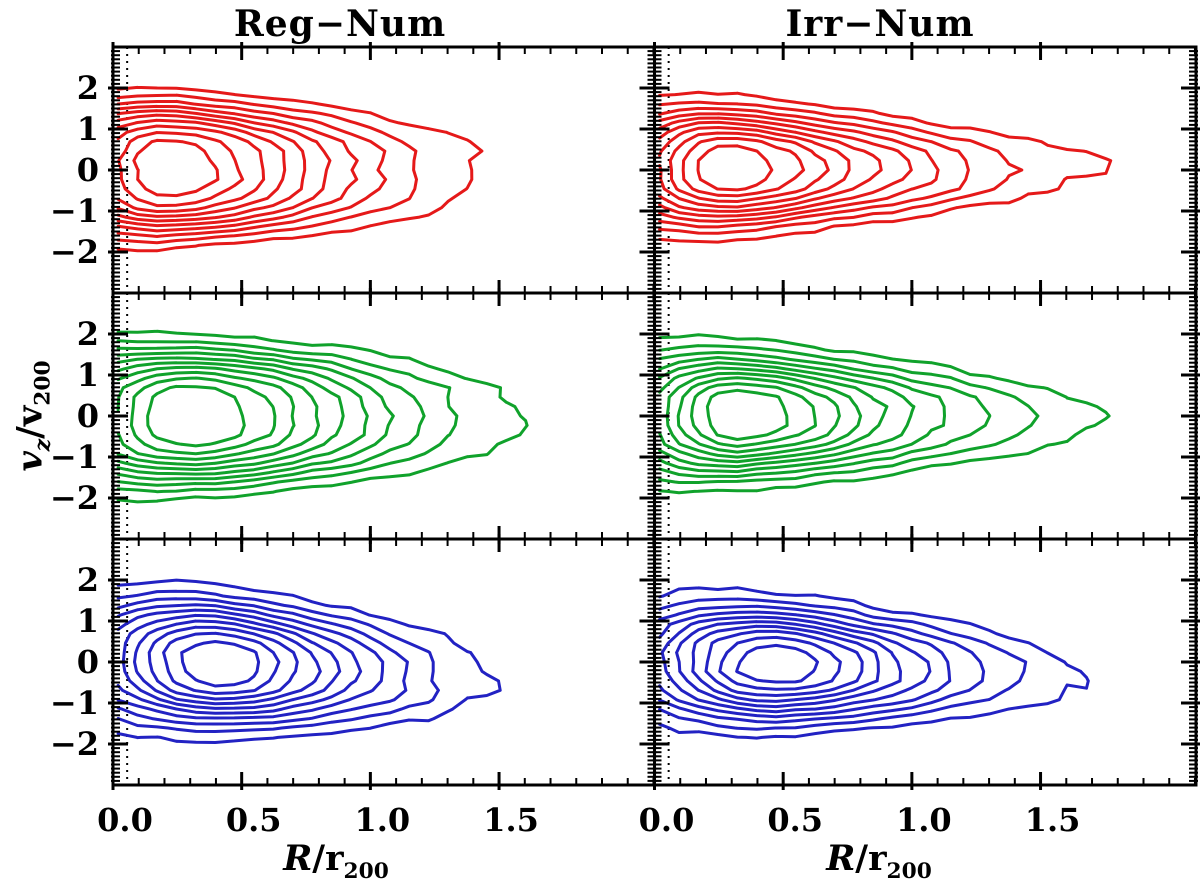 The image size is (1200, 884). I want to click on contours-reg-num-green, so click(322, 416).